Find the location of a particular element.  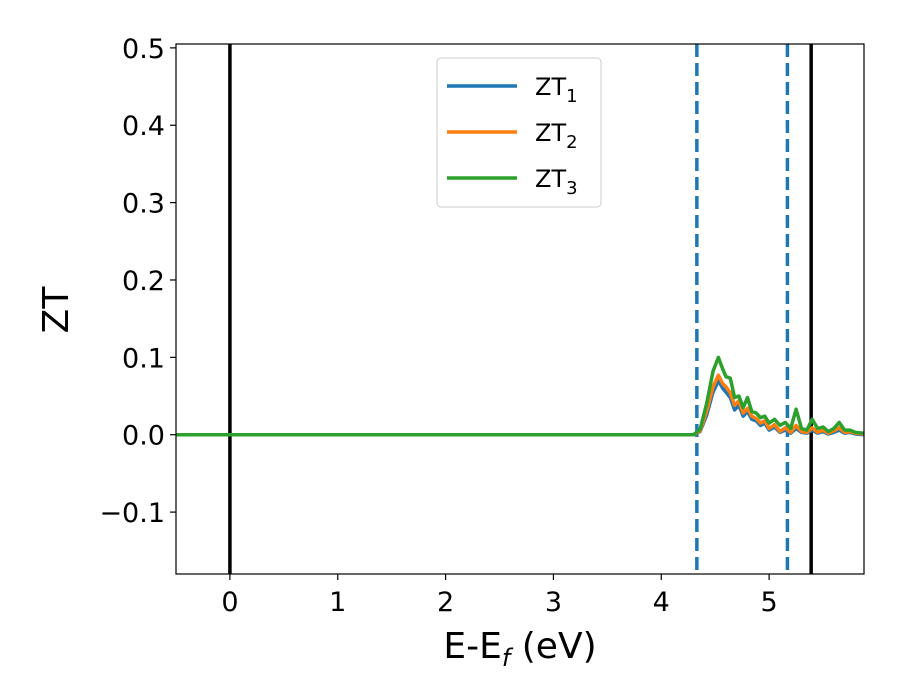

legend-label-3: ZT3 is located at coordinates (556, 182).